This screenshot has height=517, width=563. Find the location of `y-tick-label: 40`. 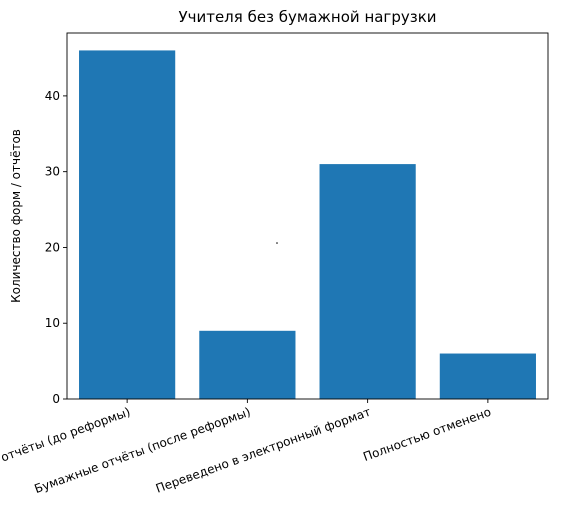

y-tick-label: 40 is located at coordinates (52, 96).